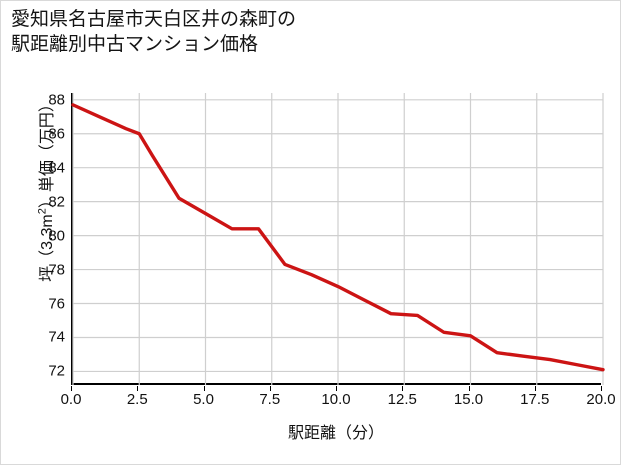 The image size is (621, 465). Describe the element at coordinates (56, 371) in the screenshot. I see `y-tick-label: 72` at that location.